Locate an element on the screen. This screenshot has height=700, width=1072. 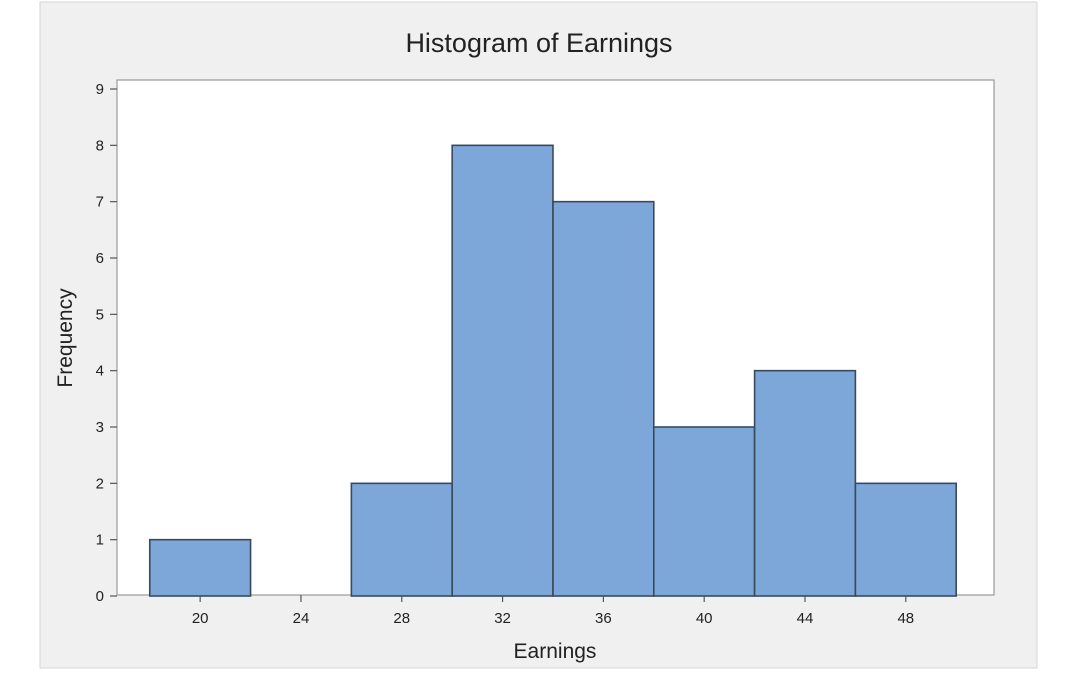
y-tick-label: 2 is located at coordinates (100, 483).